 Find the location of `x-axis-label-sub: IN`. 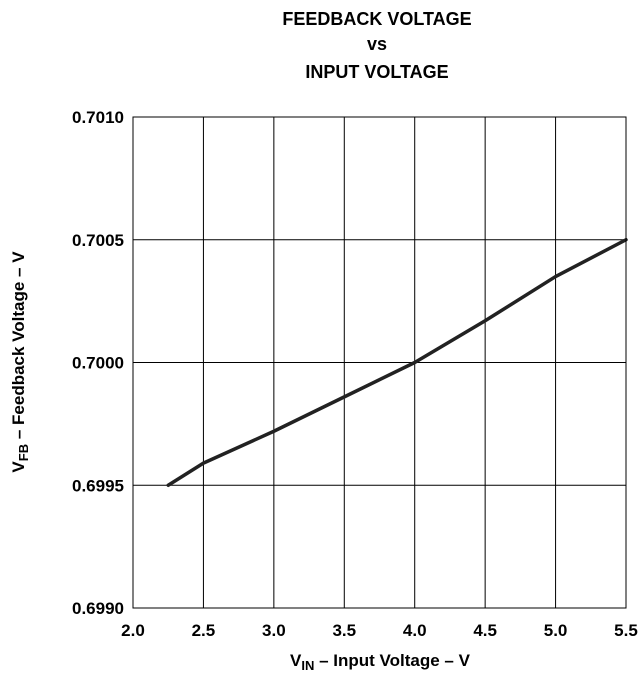

x-axis-label-sub: IN is located at coordinates (307, 665).